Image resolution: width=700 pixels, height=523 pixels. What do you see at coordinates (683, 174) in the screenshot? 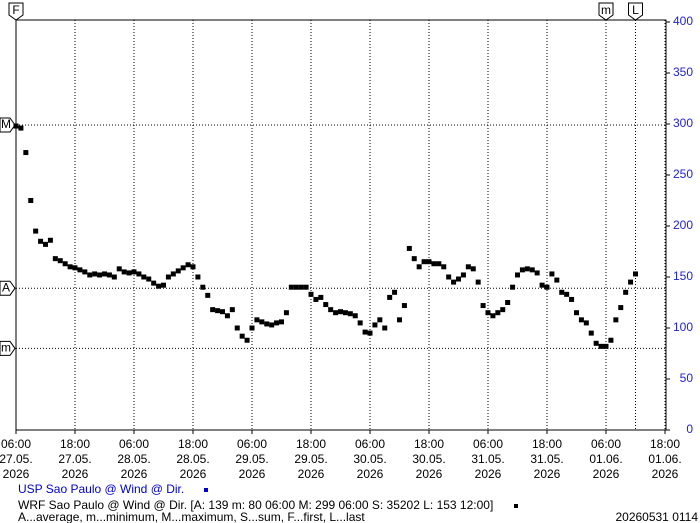
I see `y-tick-label: 250` at bounding box center [683, 174].